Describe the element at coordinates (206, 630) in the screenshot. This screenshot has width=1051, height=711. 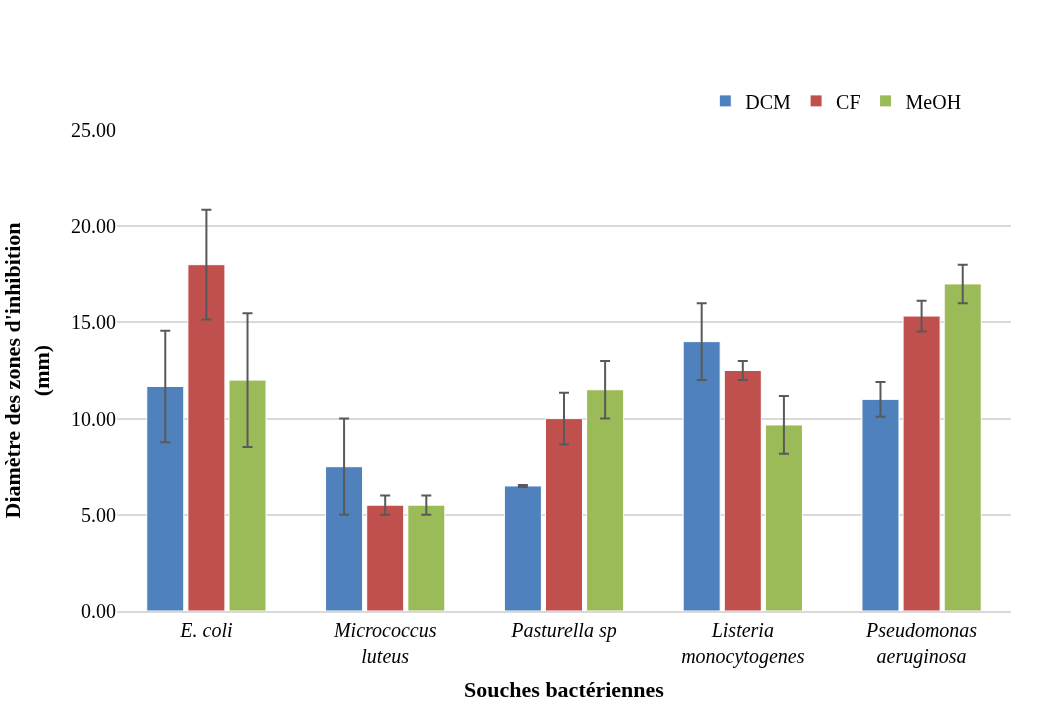
I see `x-tick-label: E. coli` at that location.